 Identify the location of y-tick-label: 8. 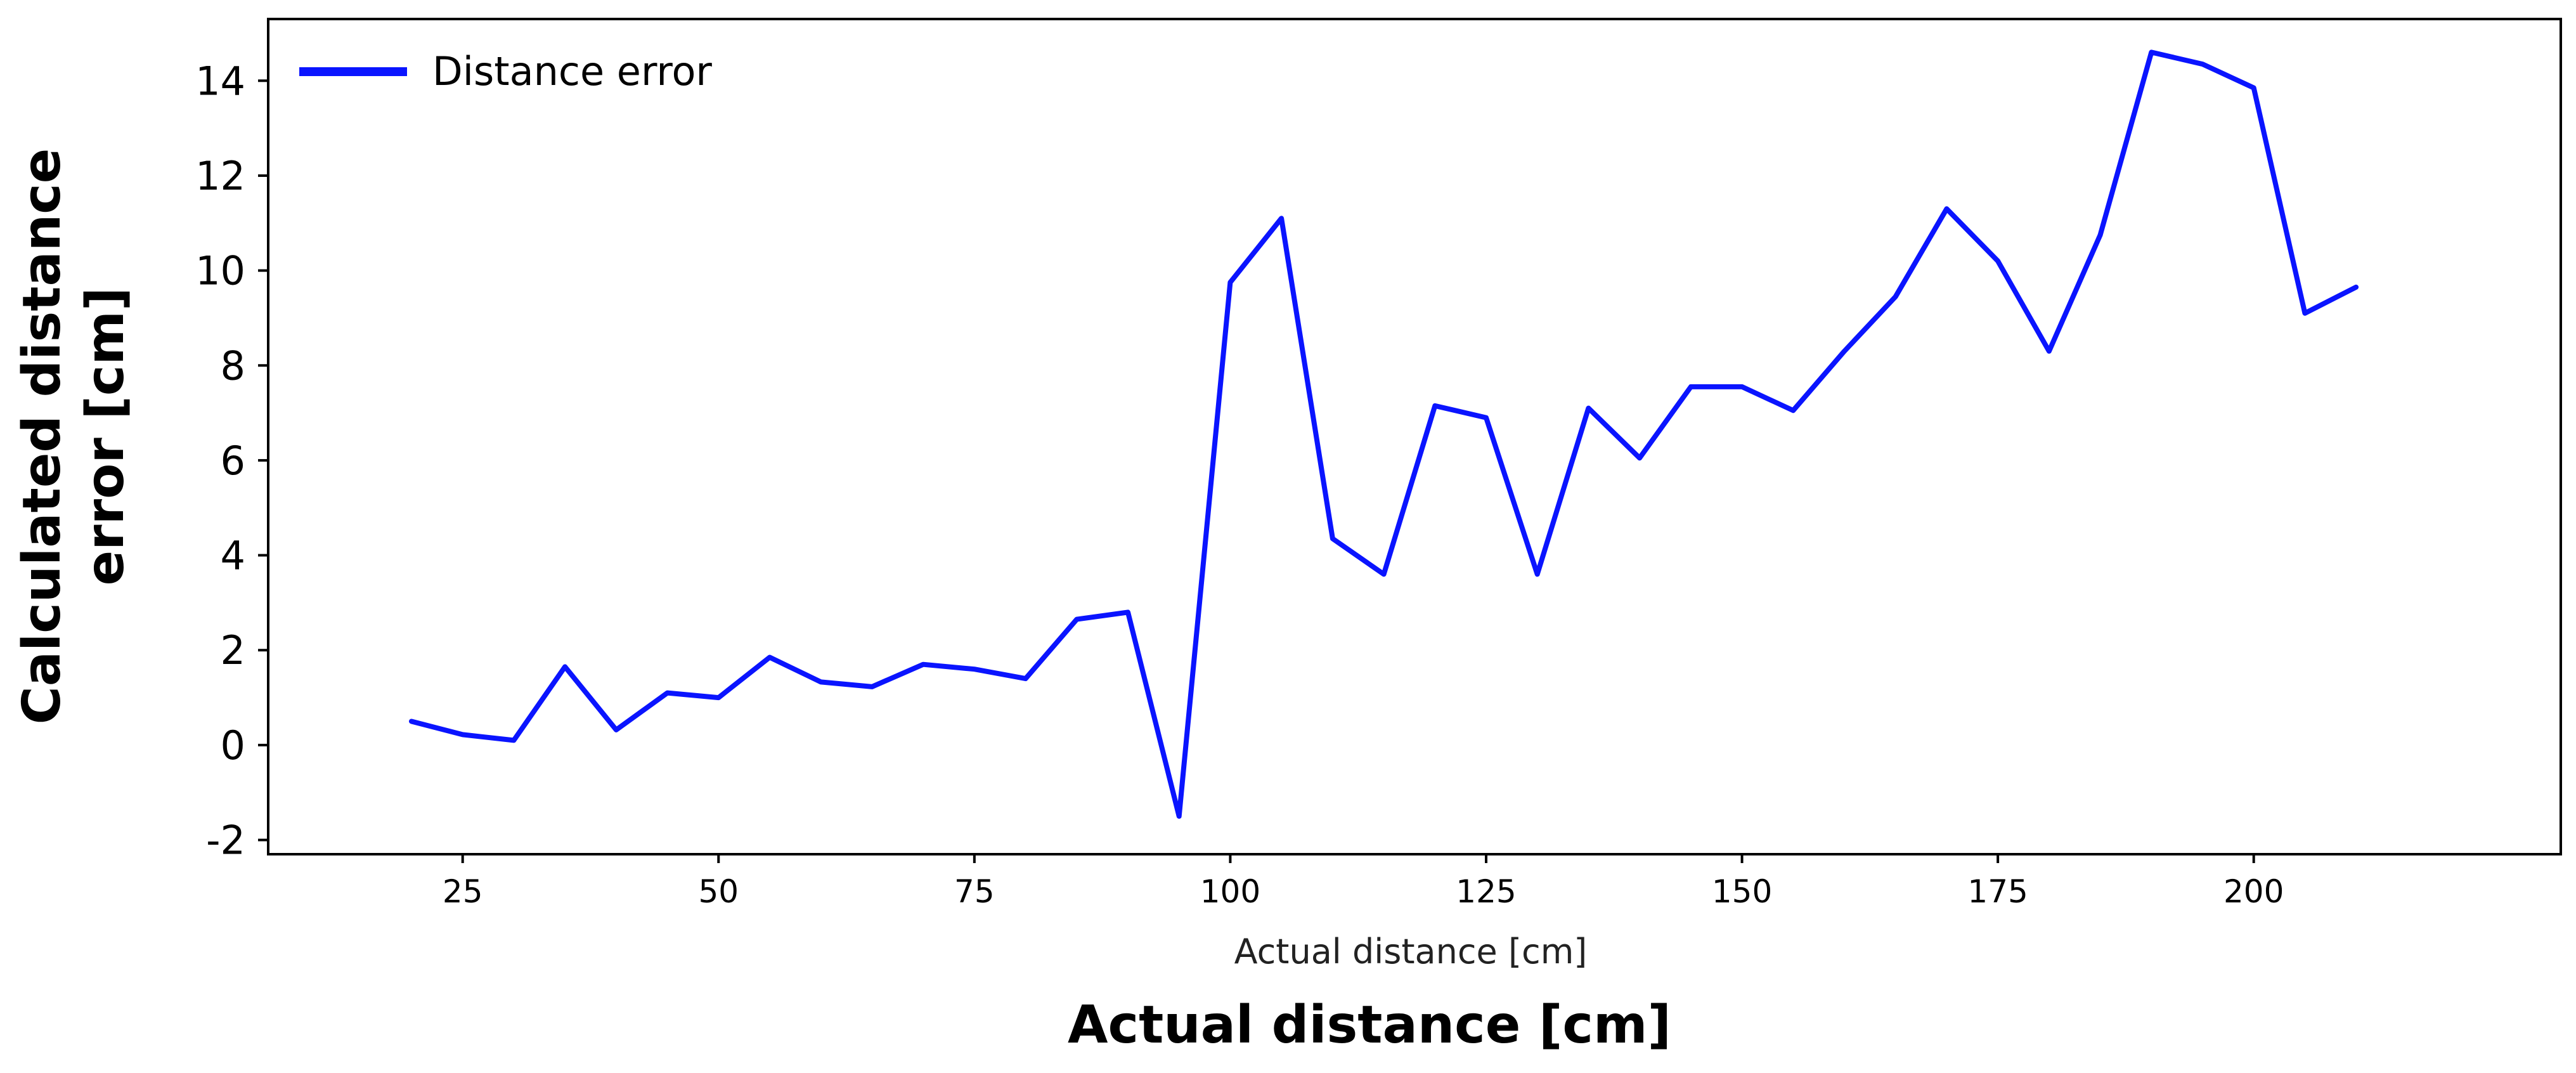
(233, 366).